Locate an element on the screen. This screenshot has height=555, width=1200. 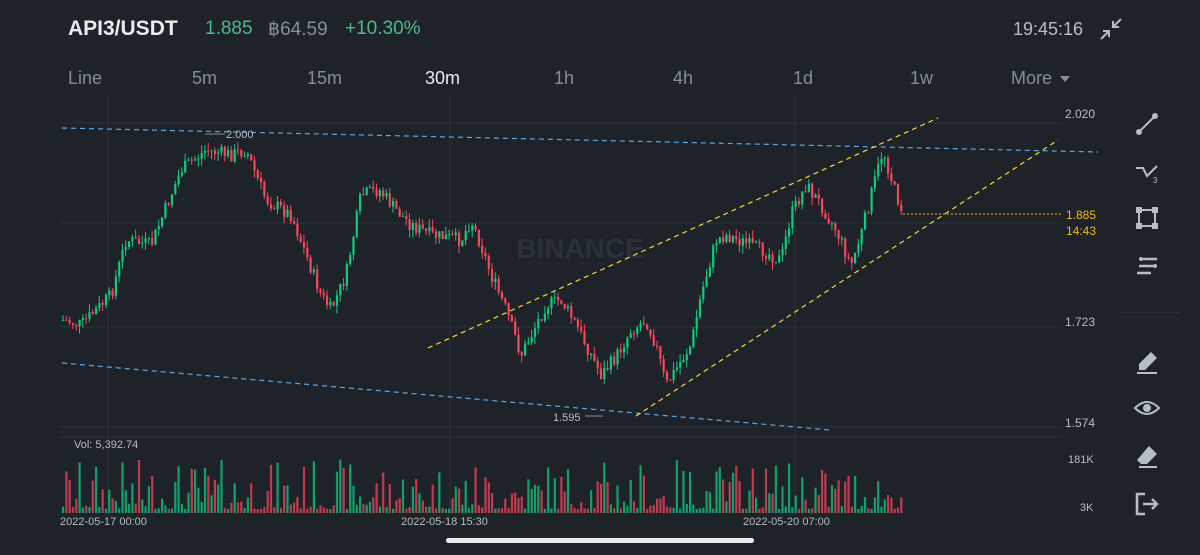
collapse-icon is located at coordinates (1111, 29).